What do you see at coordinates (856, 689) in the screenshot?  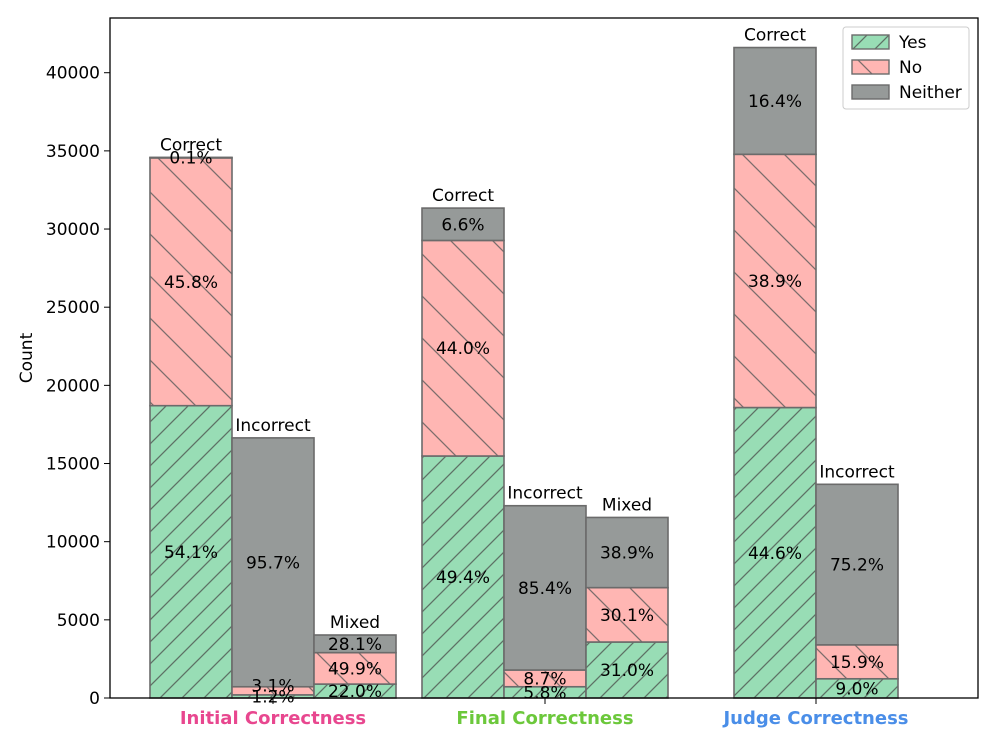 I see `bar-percent-label: 9.0%` at bounding box center [856, 689].